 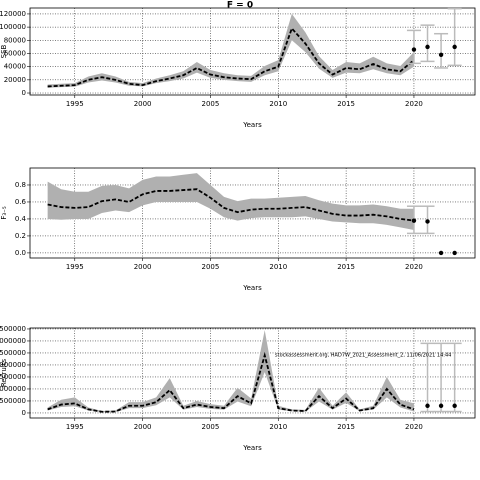 What do you see at coordinates (15, 53) in the screenshot?
I see `y-tick-label: 60000` at bounding box center [15, 53].